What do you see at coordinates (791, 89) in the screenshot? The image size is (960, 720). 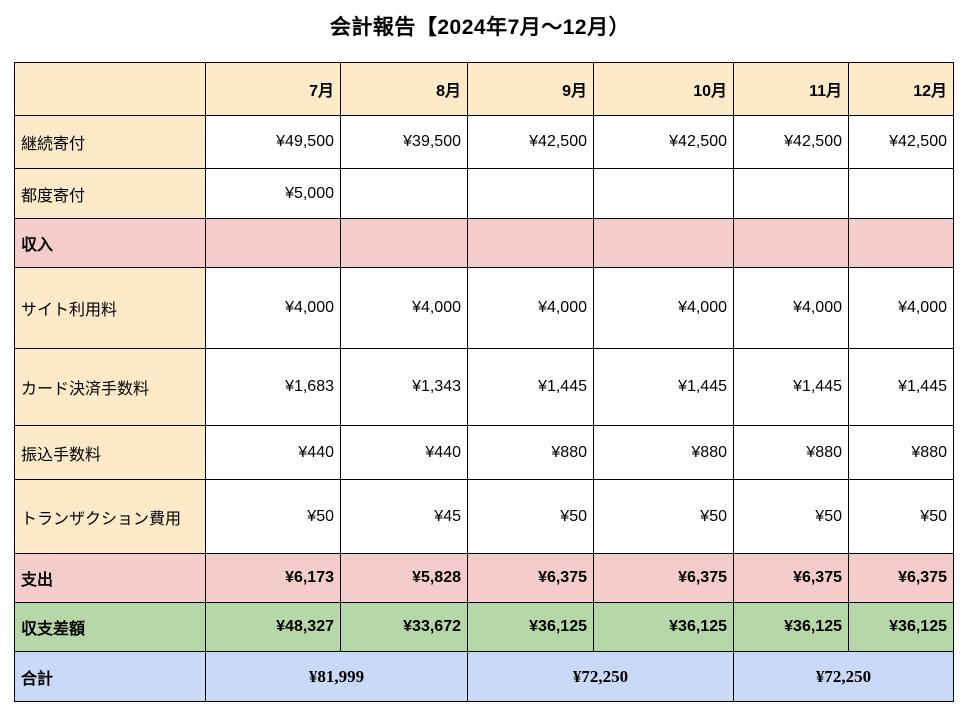 I see `month-header-5: 11月` at bounding box center [791, 89].